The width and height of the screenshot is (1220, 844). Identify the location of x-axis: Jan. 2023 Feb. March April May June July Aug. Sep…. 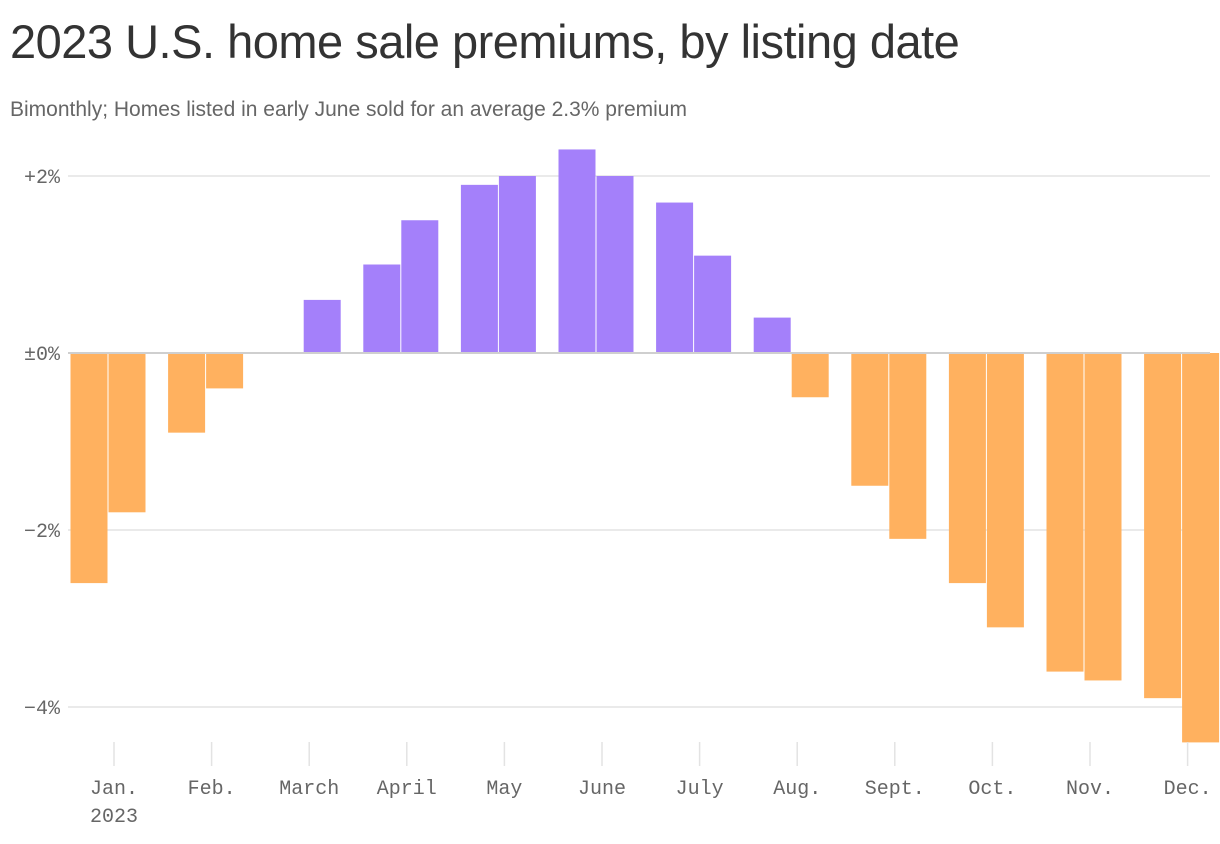
(651, 785).